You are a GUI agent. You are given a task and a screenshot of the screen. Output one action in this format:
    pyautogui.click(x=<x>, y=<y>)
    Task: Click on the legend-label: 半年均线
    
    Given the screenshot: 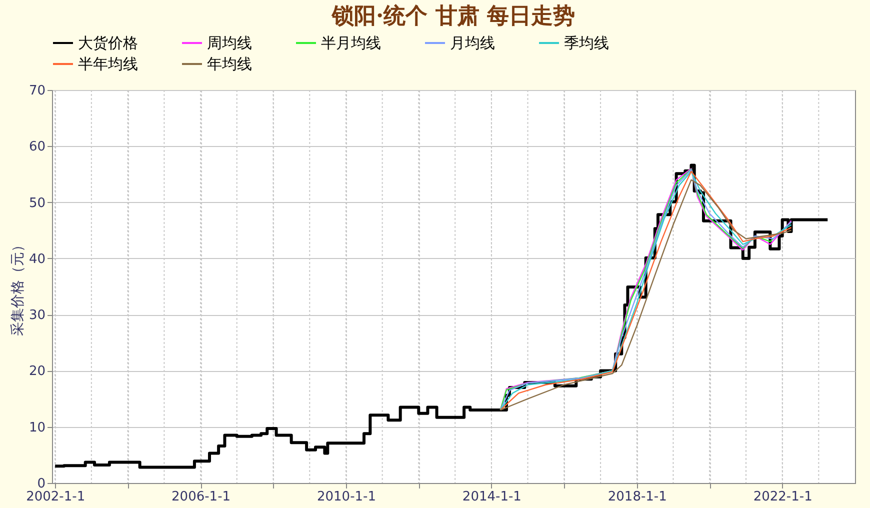 What is the action you would take?
    pyautogui.click(x=108, y=64)
    